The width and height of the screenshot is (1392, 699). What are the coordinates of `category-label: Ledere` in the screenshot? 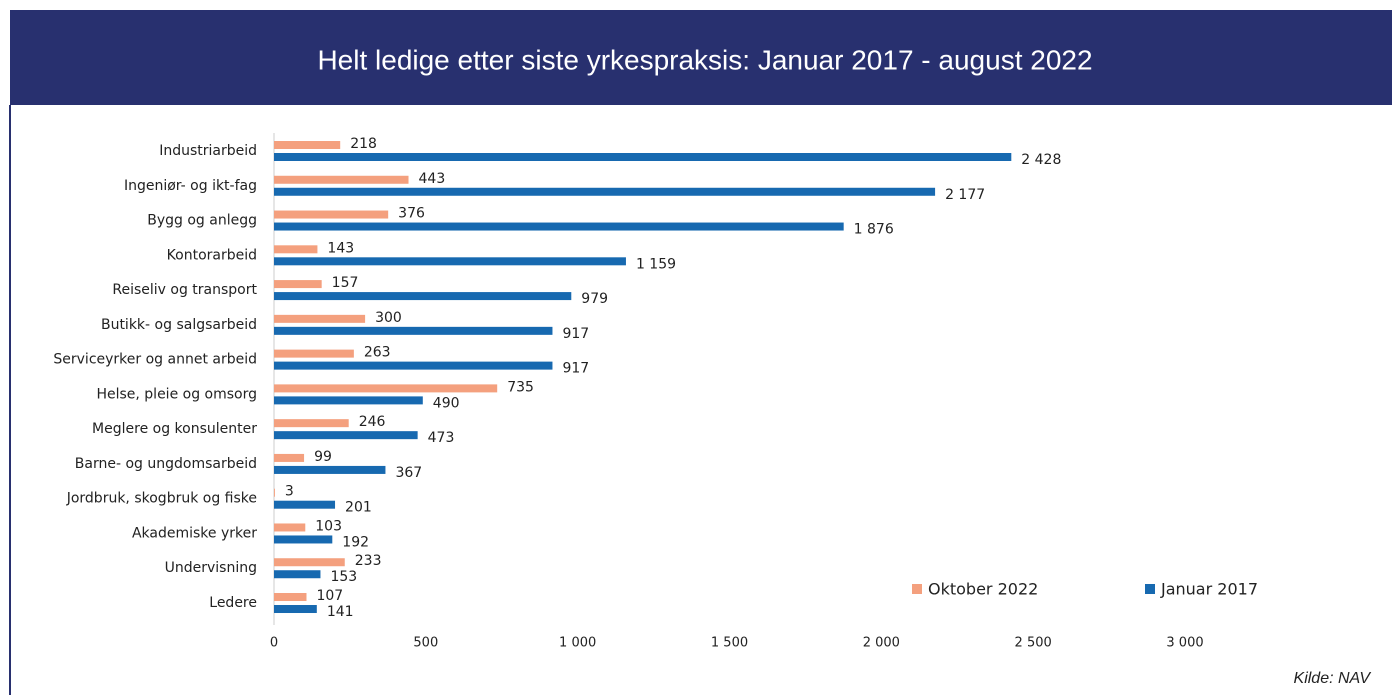 It's located at (233, 603).